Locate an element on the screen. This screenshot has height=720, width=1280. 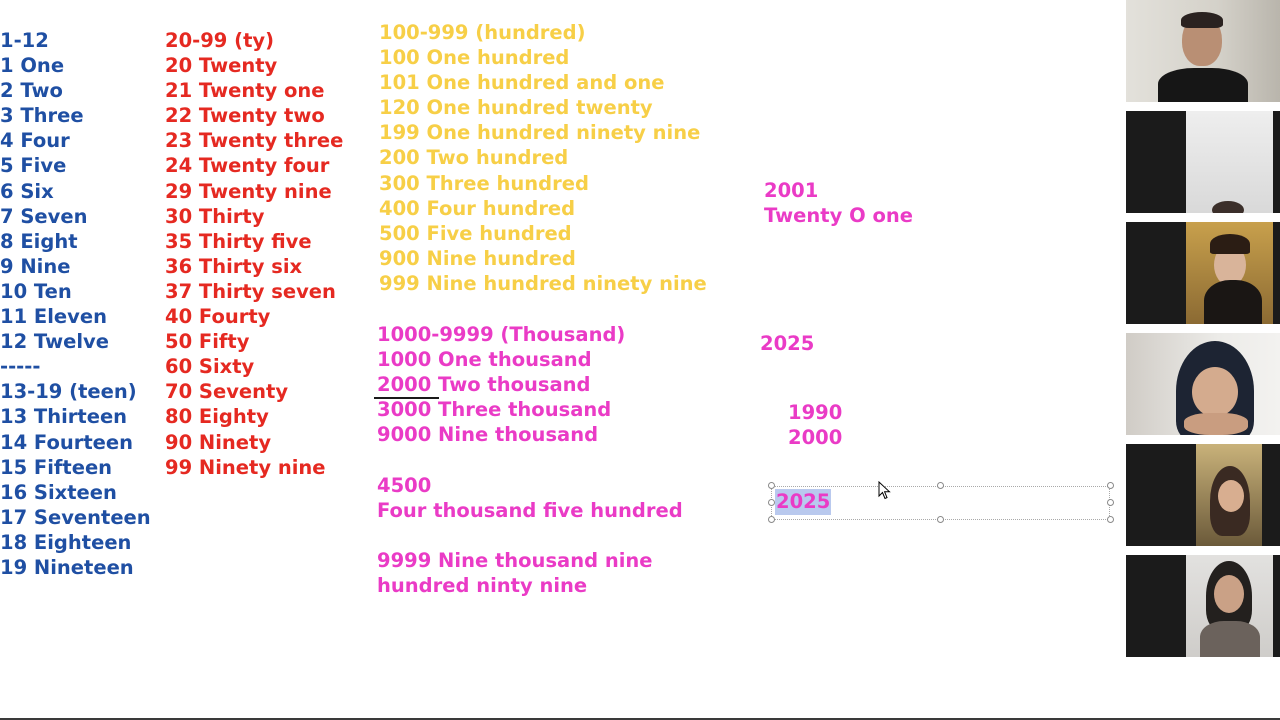
list-item: 10 Ten is located at coordinates (36, 291).